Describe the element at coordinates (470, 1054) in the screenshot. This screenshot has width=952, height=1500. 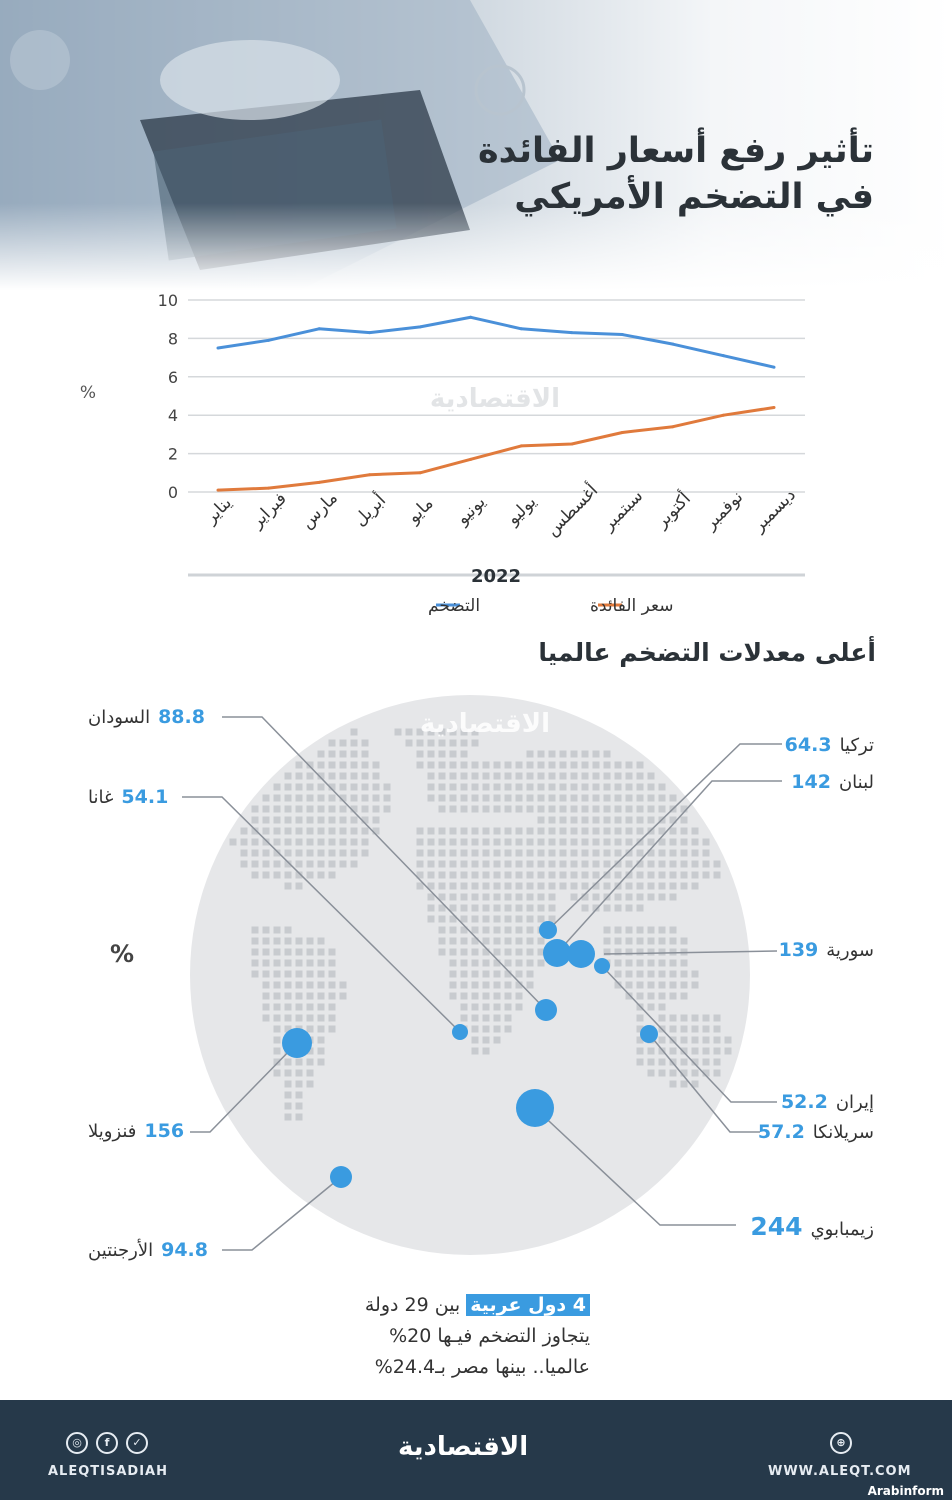
I see `country-bubbles` at that location.